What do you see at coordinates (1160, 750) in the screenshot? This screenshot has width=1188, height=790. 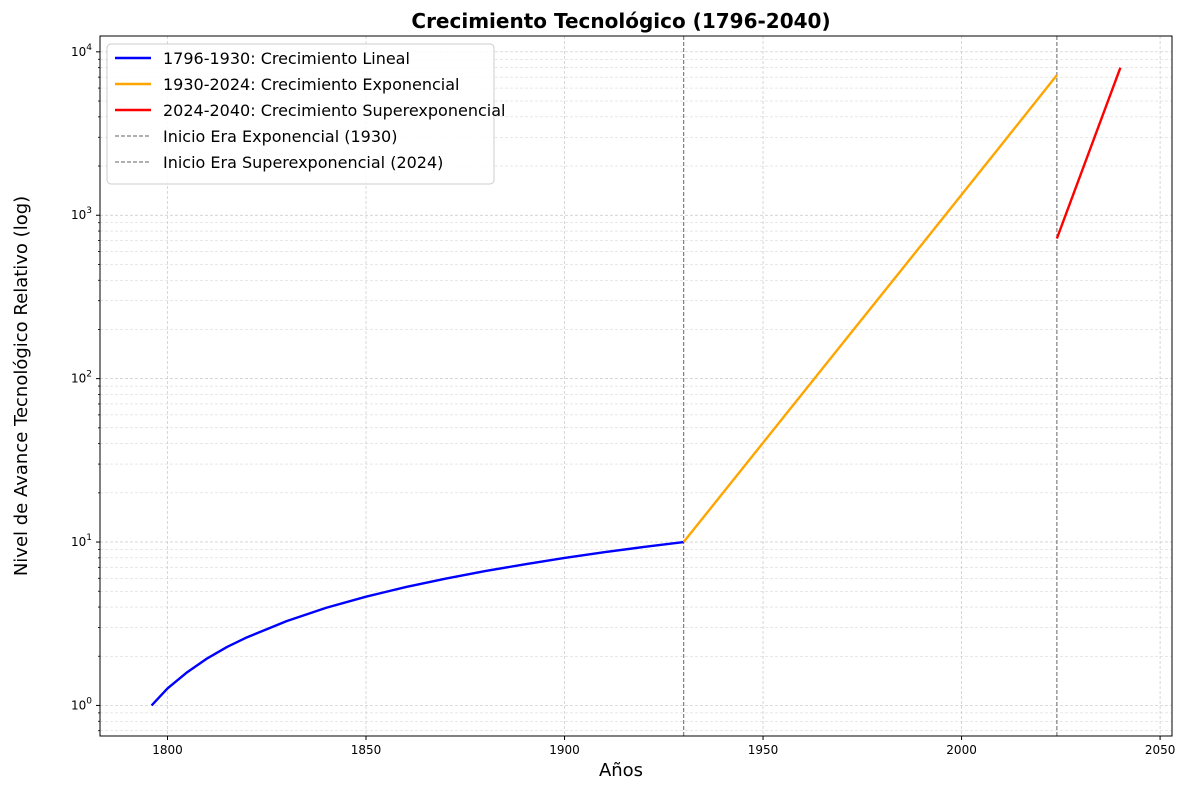 I see `x-tick-label: 2050` at bounding box center [1160, 750].